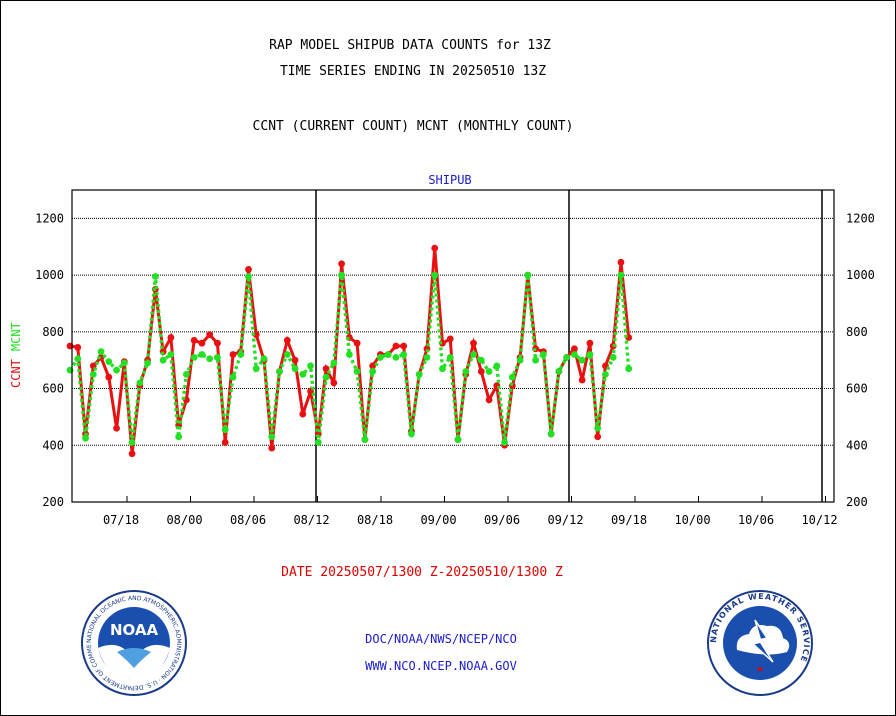 The image size is (896, 716). What do you see at coordinates (565, 520) in the screenshot?
I see `x-tick-label: 09/12` at bounding box center [565, 520].